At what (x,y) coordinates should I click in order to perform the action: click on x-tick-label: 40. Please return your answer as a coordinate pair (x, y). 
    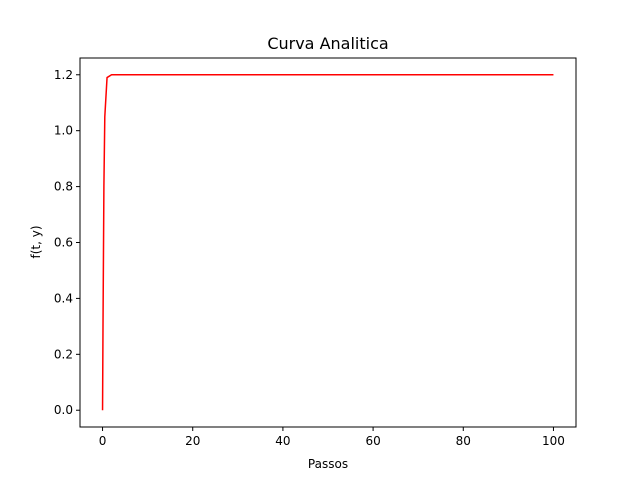
    Looking at the image, I should click on (282, 441).